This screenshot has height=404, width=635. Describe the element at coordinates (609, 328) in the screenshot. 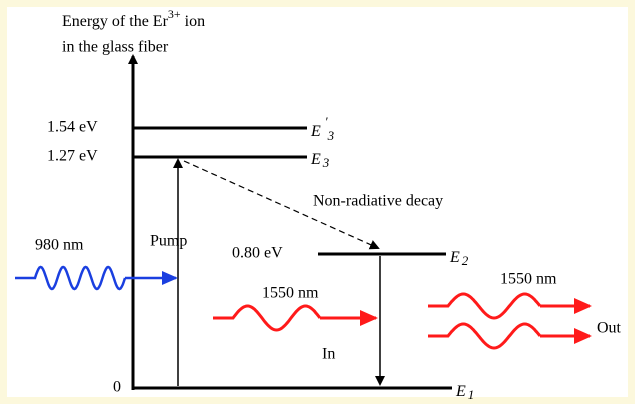

I see `out-label: Out` at that location.